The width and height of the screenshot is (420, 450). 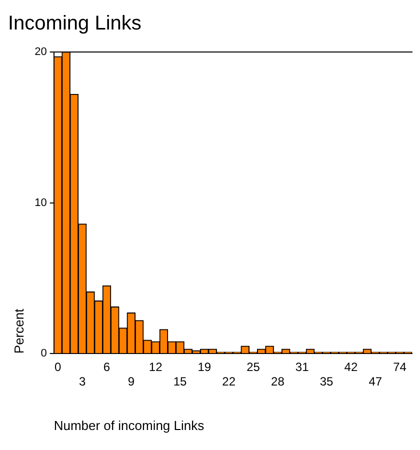 What do you see at coordinates (229, 381) in the screenshot?
I see `x-tick-label: 22` at bounding box center [229, 381].